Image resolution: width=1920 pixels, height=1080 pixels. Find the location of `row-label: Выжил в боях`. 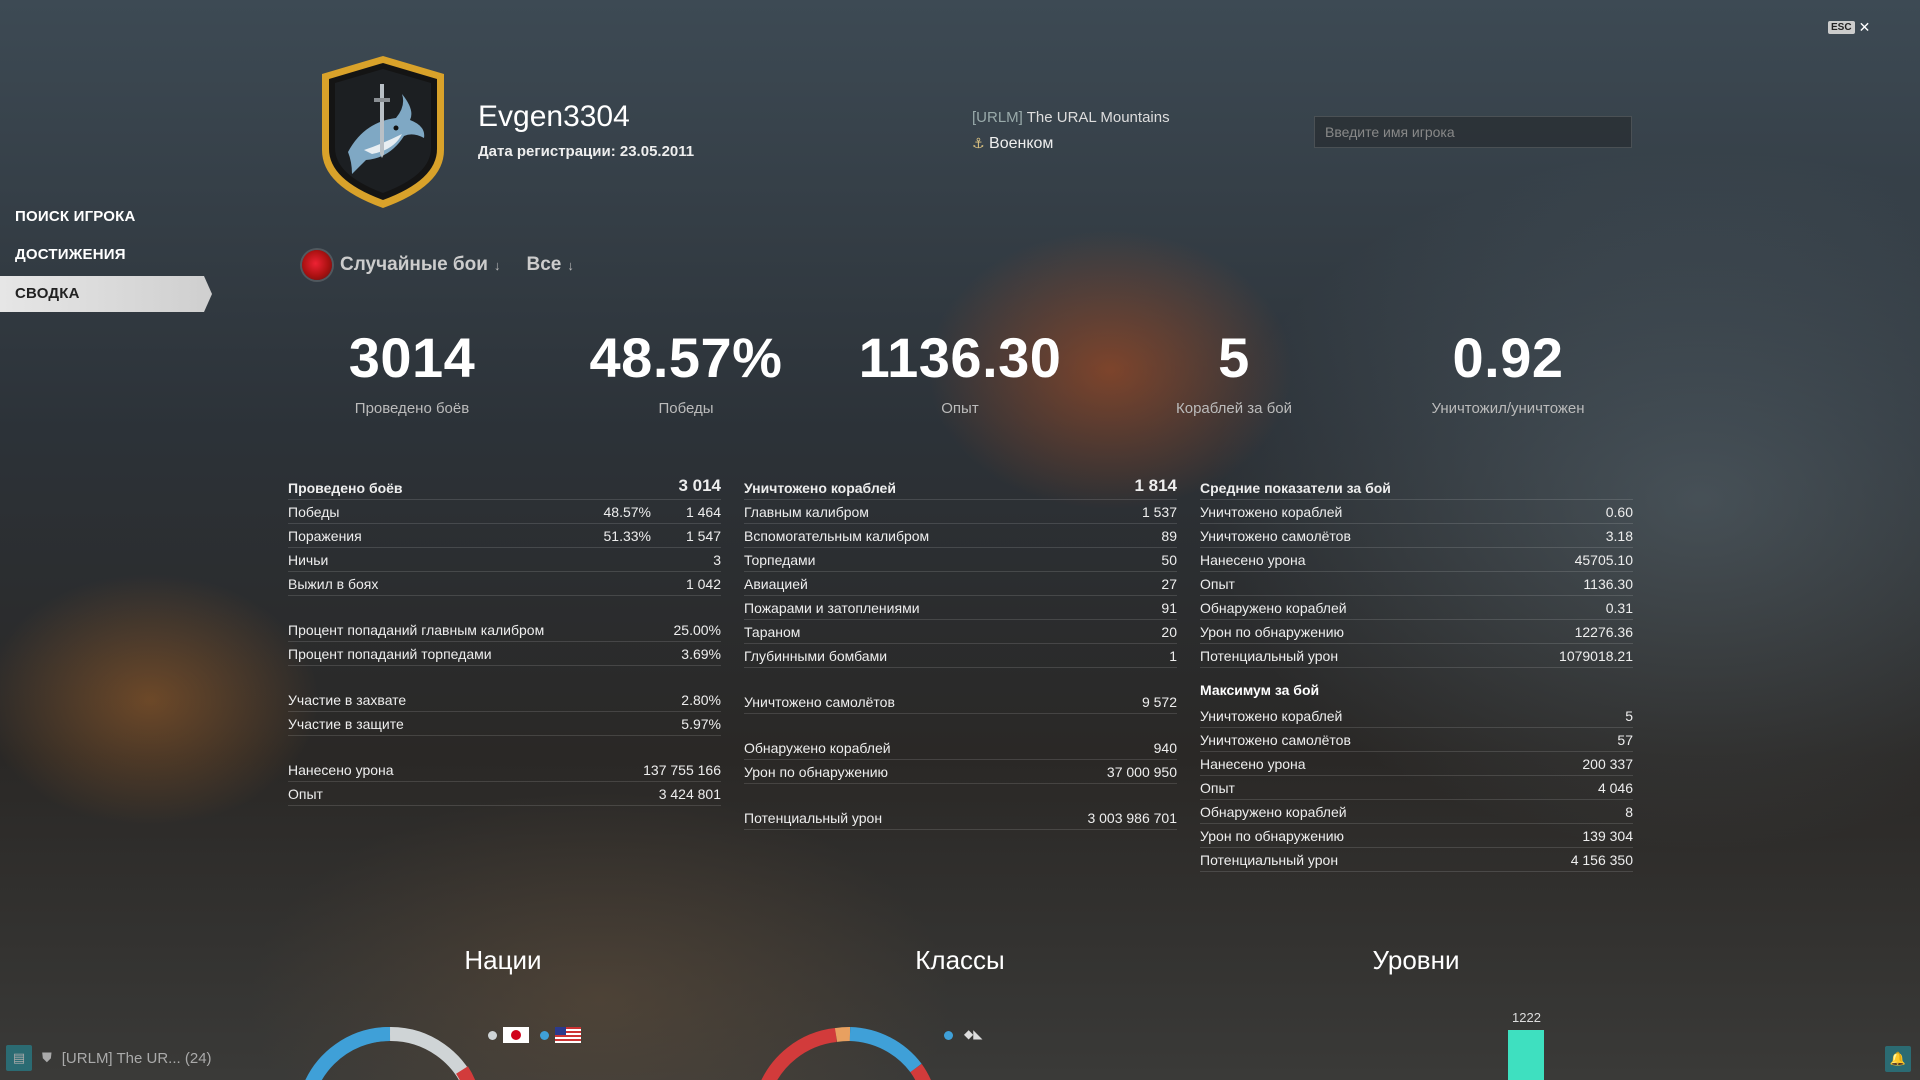

row-label: Выжил в боях is located at coordinates (333, 584).